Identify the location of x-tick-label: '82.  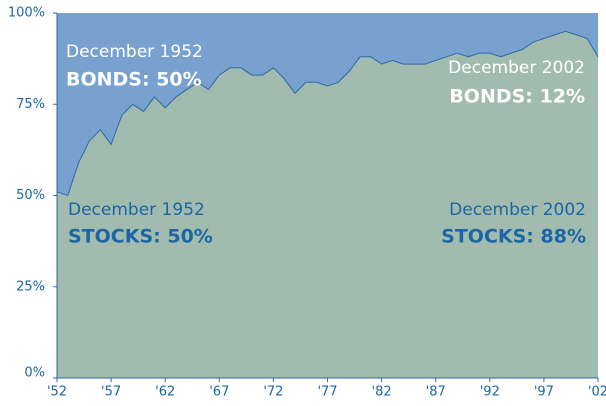
(382, 392).